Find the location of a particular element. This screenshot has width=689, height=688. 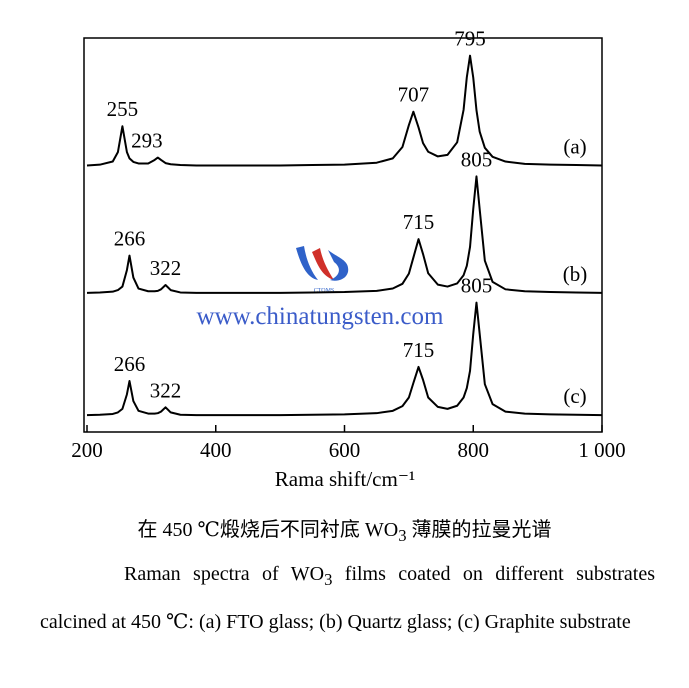

peak-label: 293 is located at coordinates (147, 141).